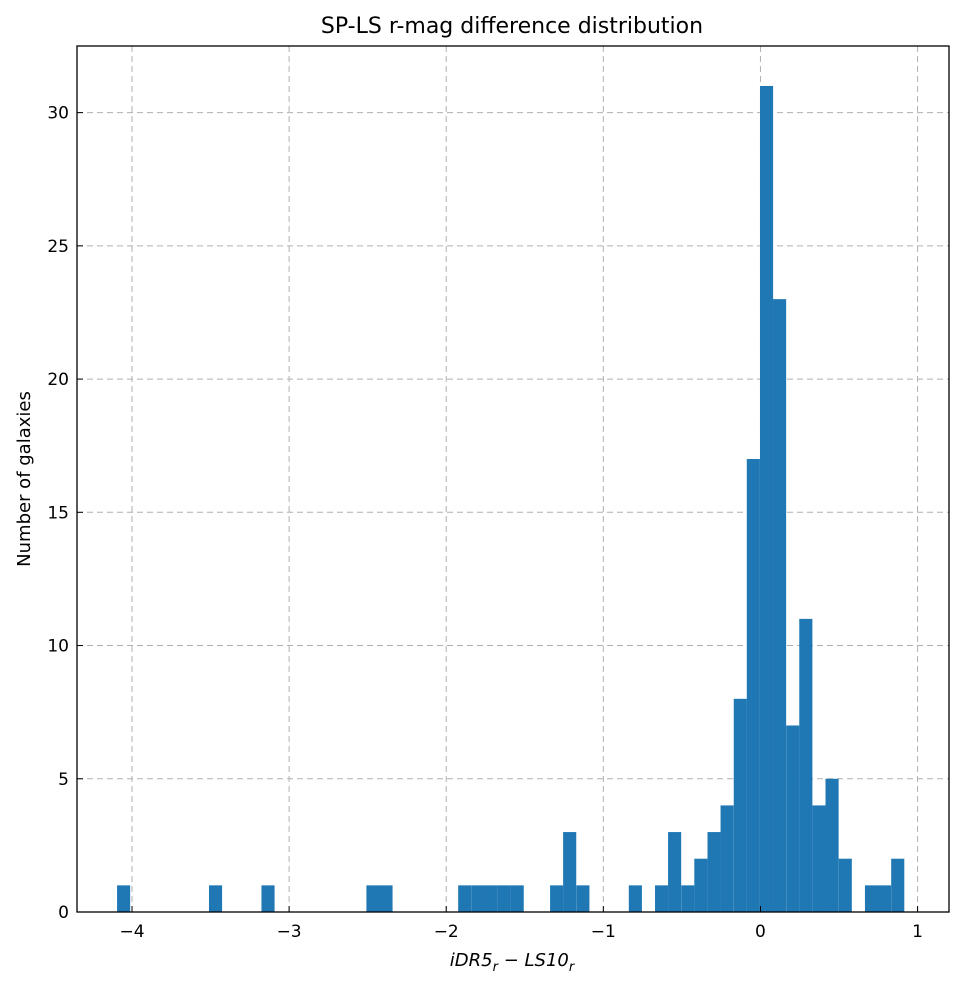 Image resolution: width=963 pixels, height=986 pixels. I want to click on x-label-term1: iDR5, so click(471, 960).